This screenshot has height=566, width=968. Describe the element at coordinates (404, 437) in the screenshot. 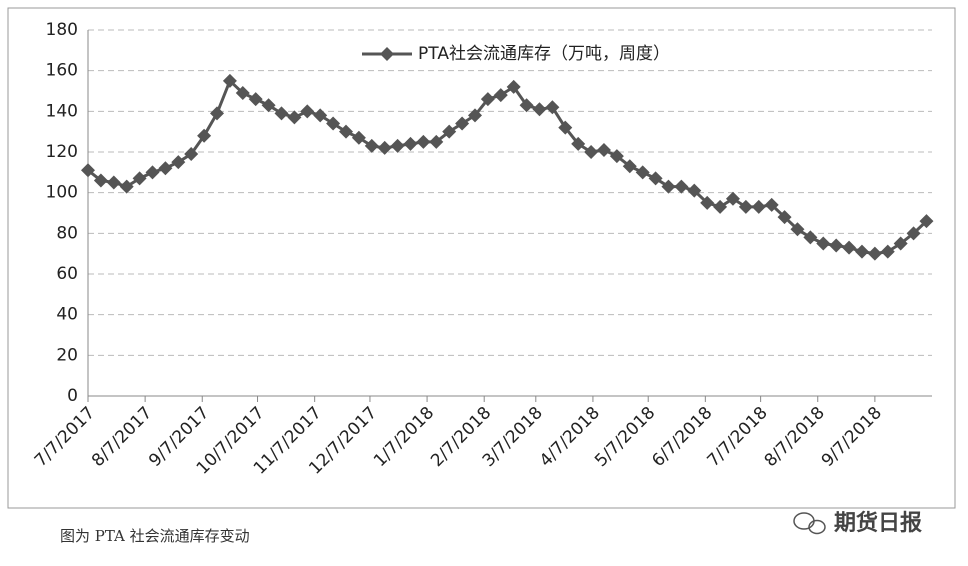

I see `x-tick-label: 1/7/2018` at that location.